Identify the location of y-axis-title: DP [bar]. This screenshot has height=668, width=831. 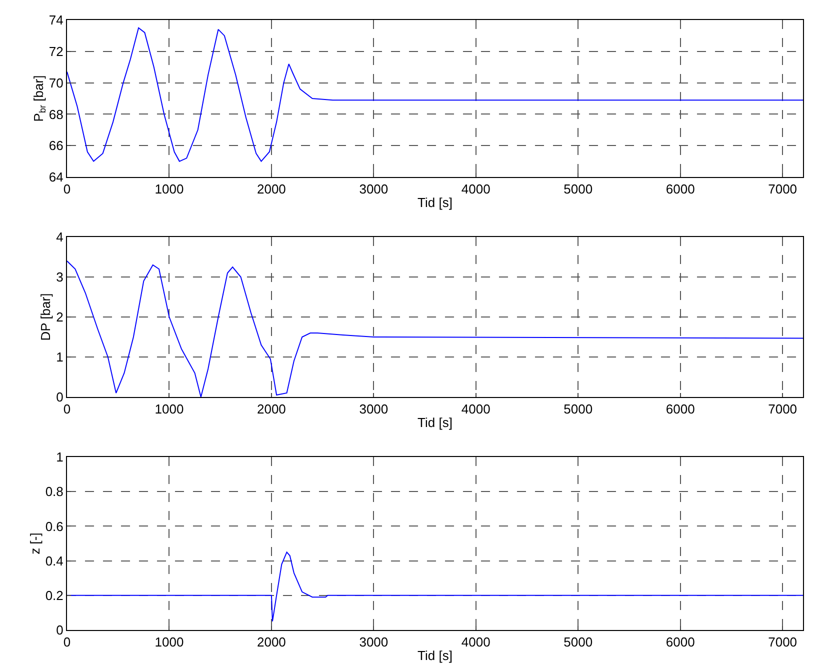
(46, 317).